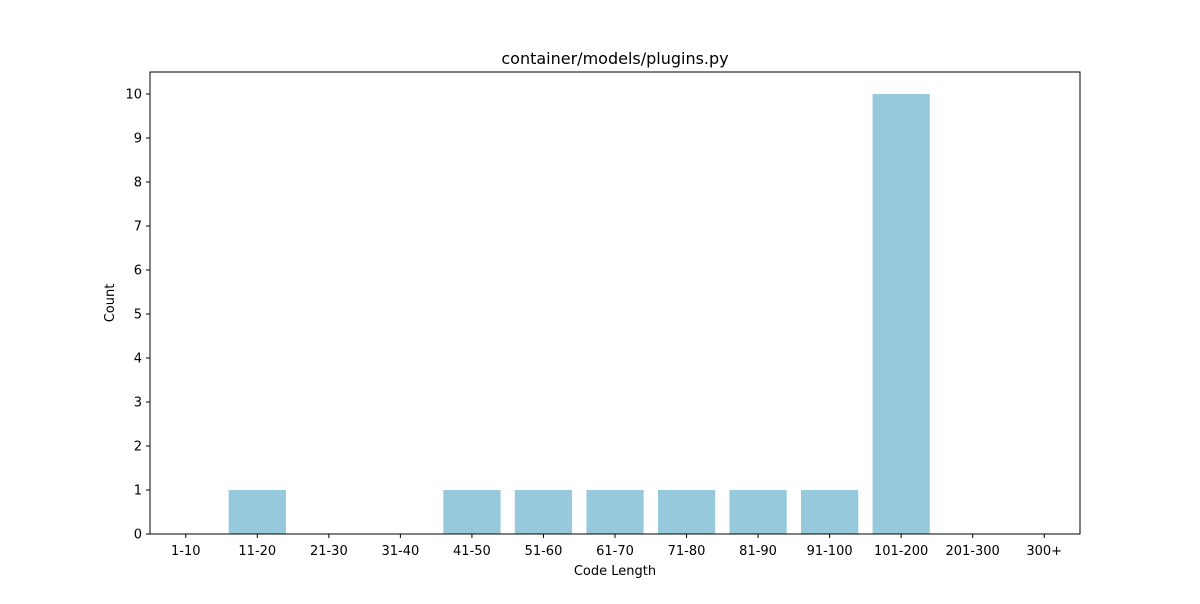  What do you see at coordinates (138, 447) in the screenshot?
I see `y-tick-label: 2` at bounding box center [138, 447].